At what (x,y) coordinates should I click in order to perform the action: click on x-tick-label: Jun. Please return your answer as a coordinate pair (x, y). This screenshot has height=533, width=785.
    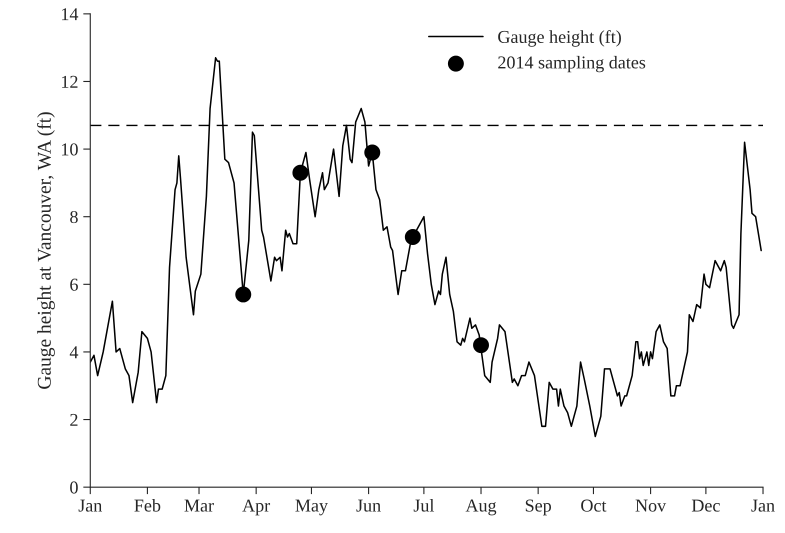
    Looking at the image, I should click on (368, 506).